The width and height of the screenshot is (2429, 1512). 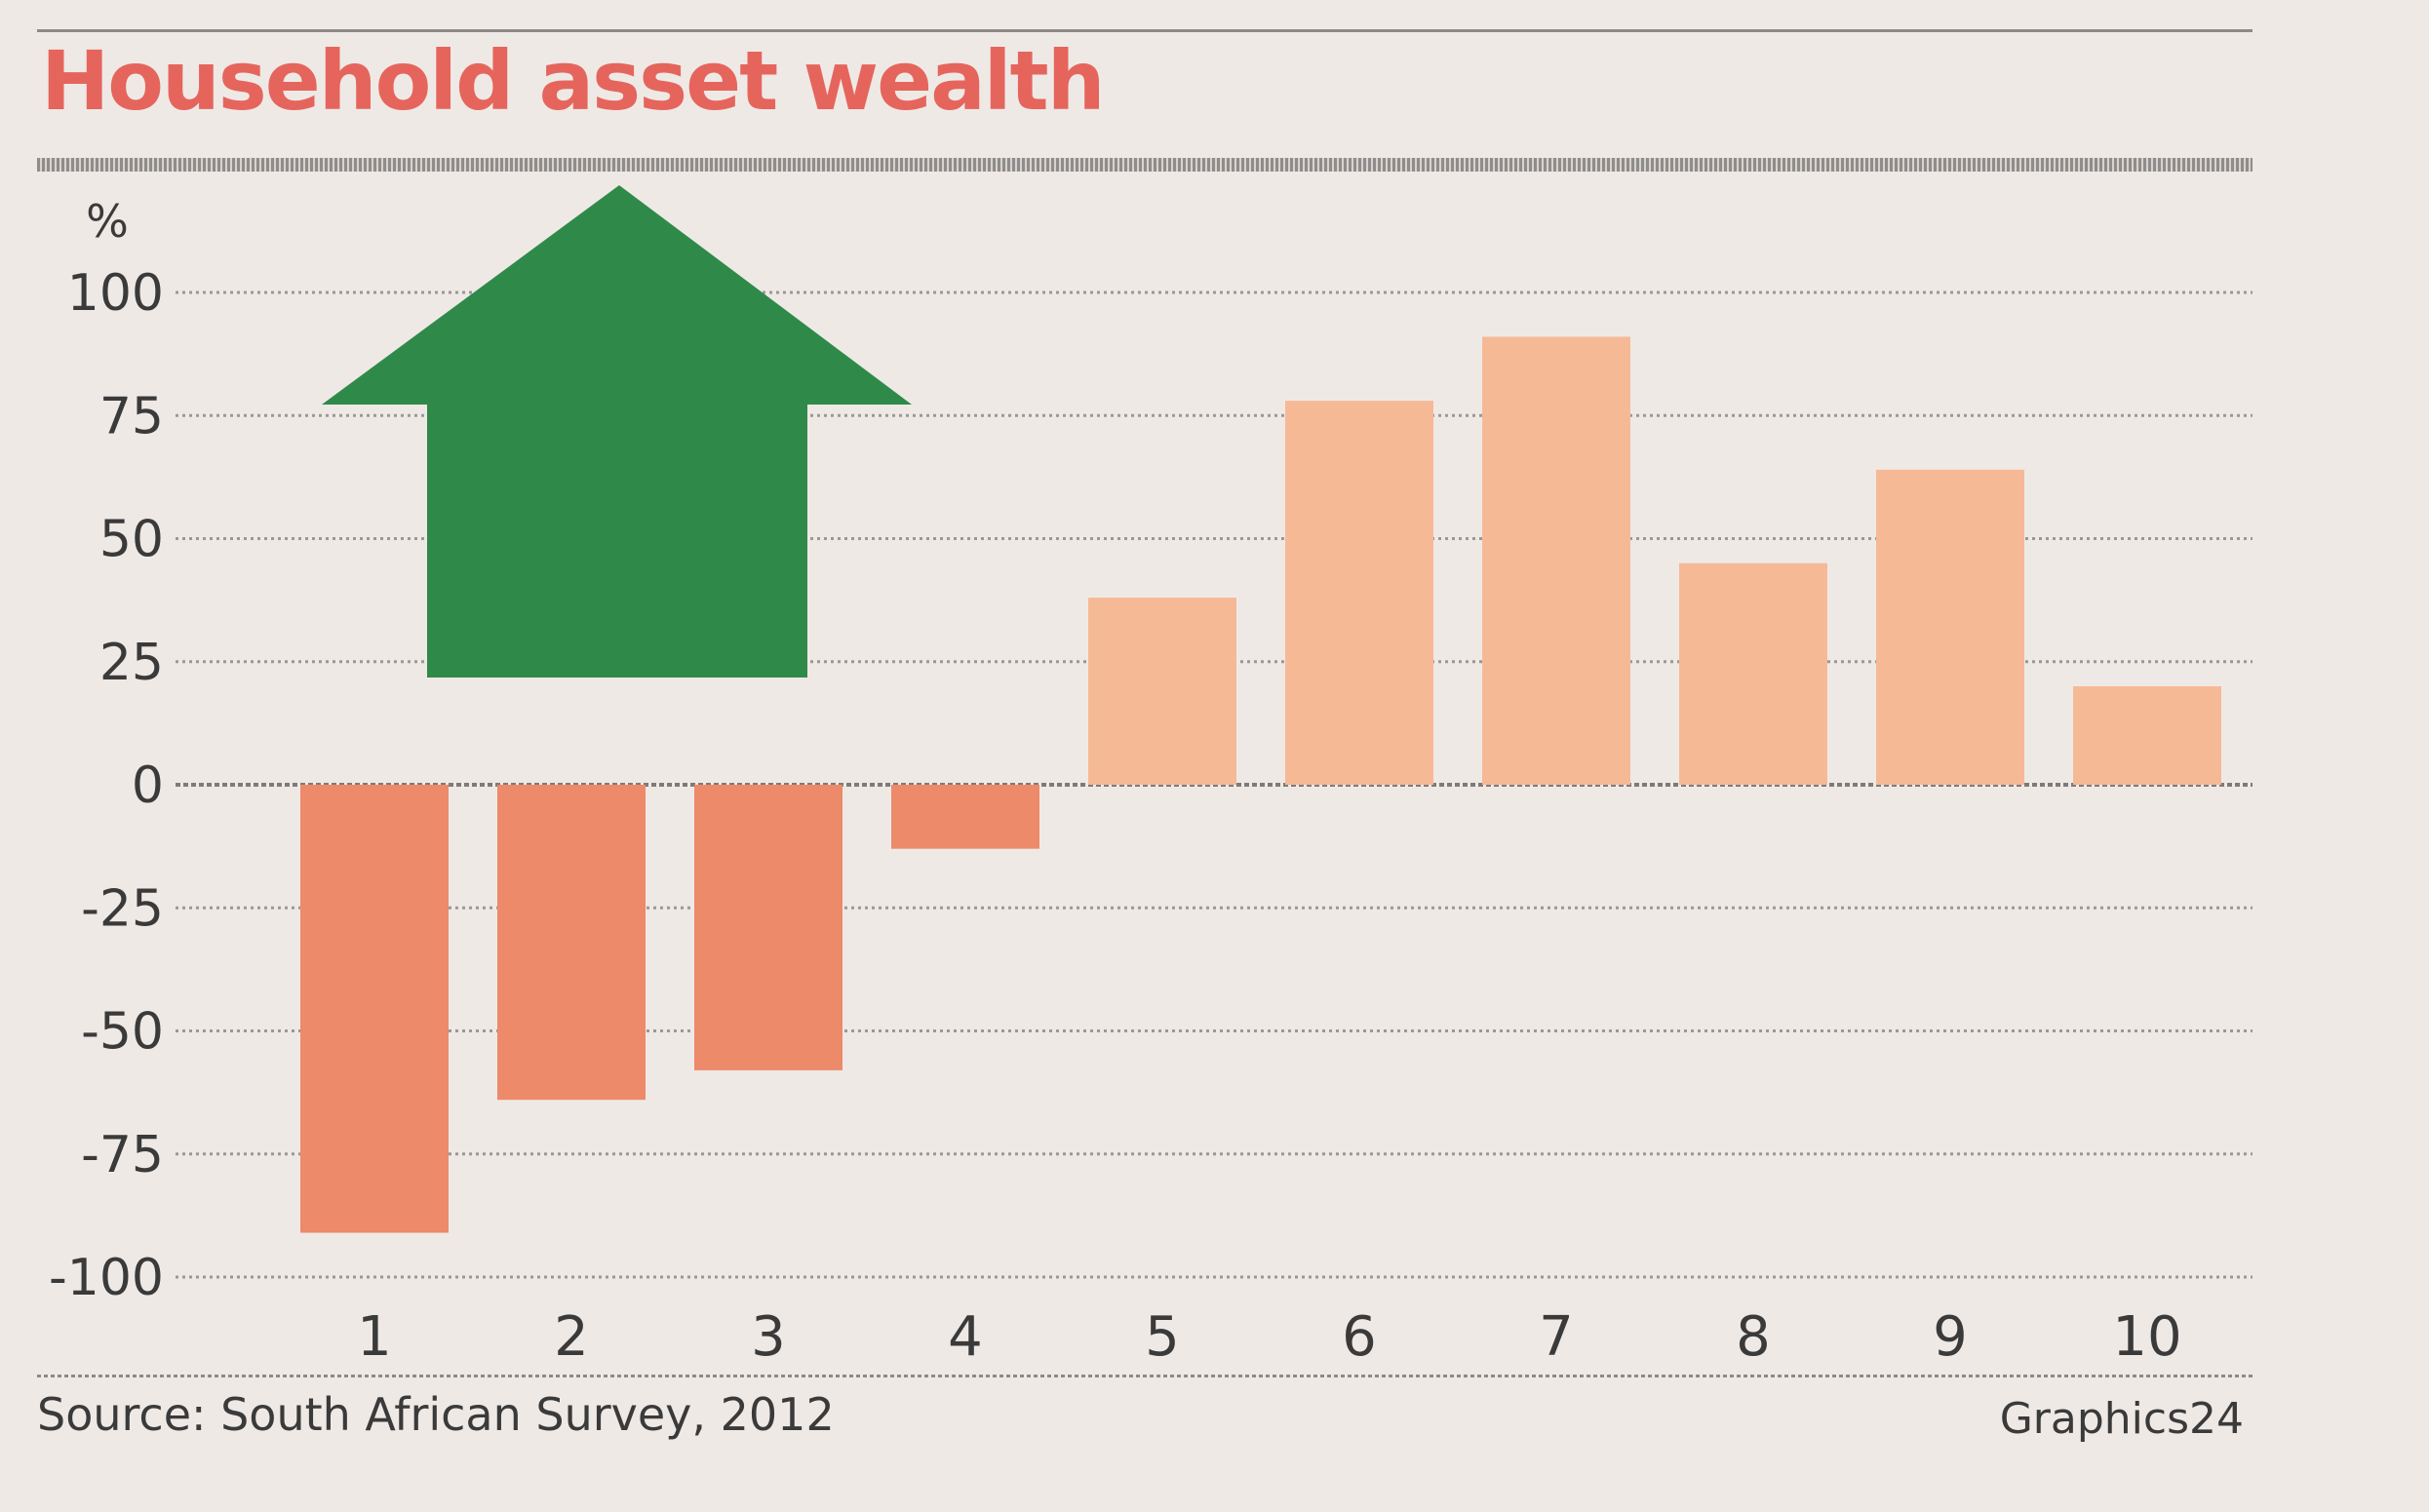 What do you see at coordinates (1556, 1337) in the screenshot?
I see `x-tick-label: 7` at bounding box center [1556, 1337].